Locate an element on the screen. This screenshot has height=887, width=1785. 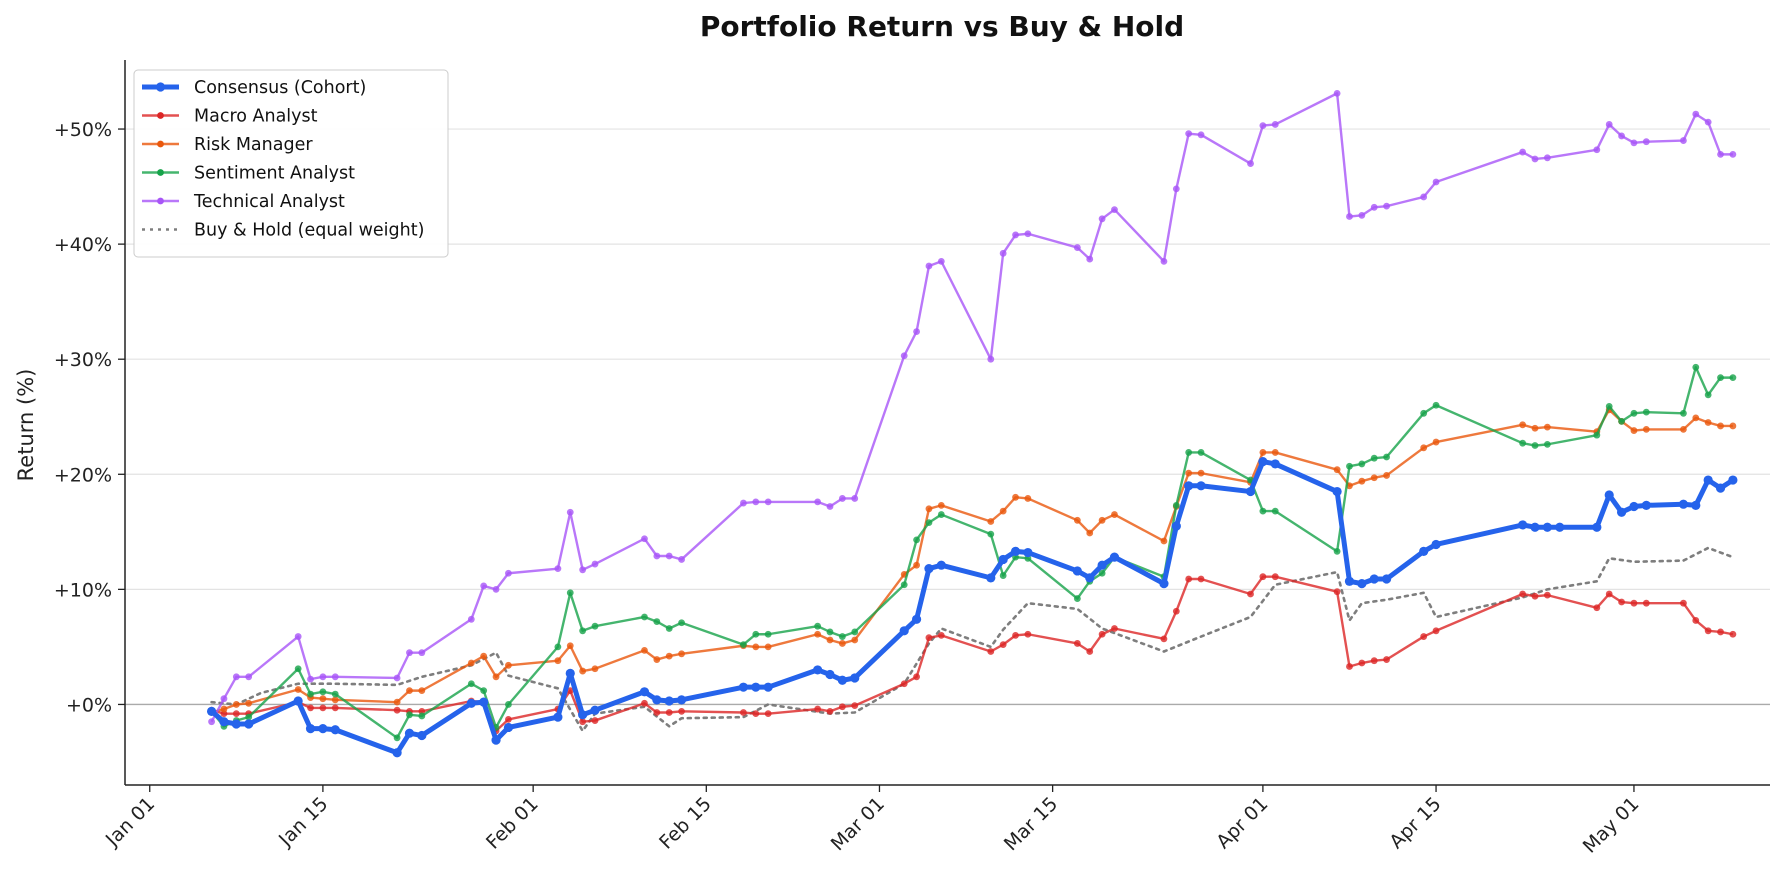
x-tick-label: Jan 15 is located at coordinates (303, 822).